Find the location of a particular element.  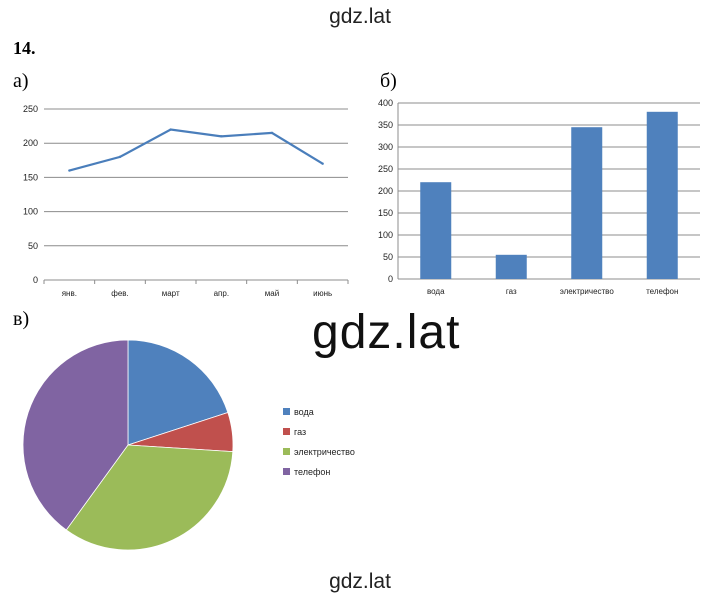

legend-label: газ is located at coordinates (300, 432).